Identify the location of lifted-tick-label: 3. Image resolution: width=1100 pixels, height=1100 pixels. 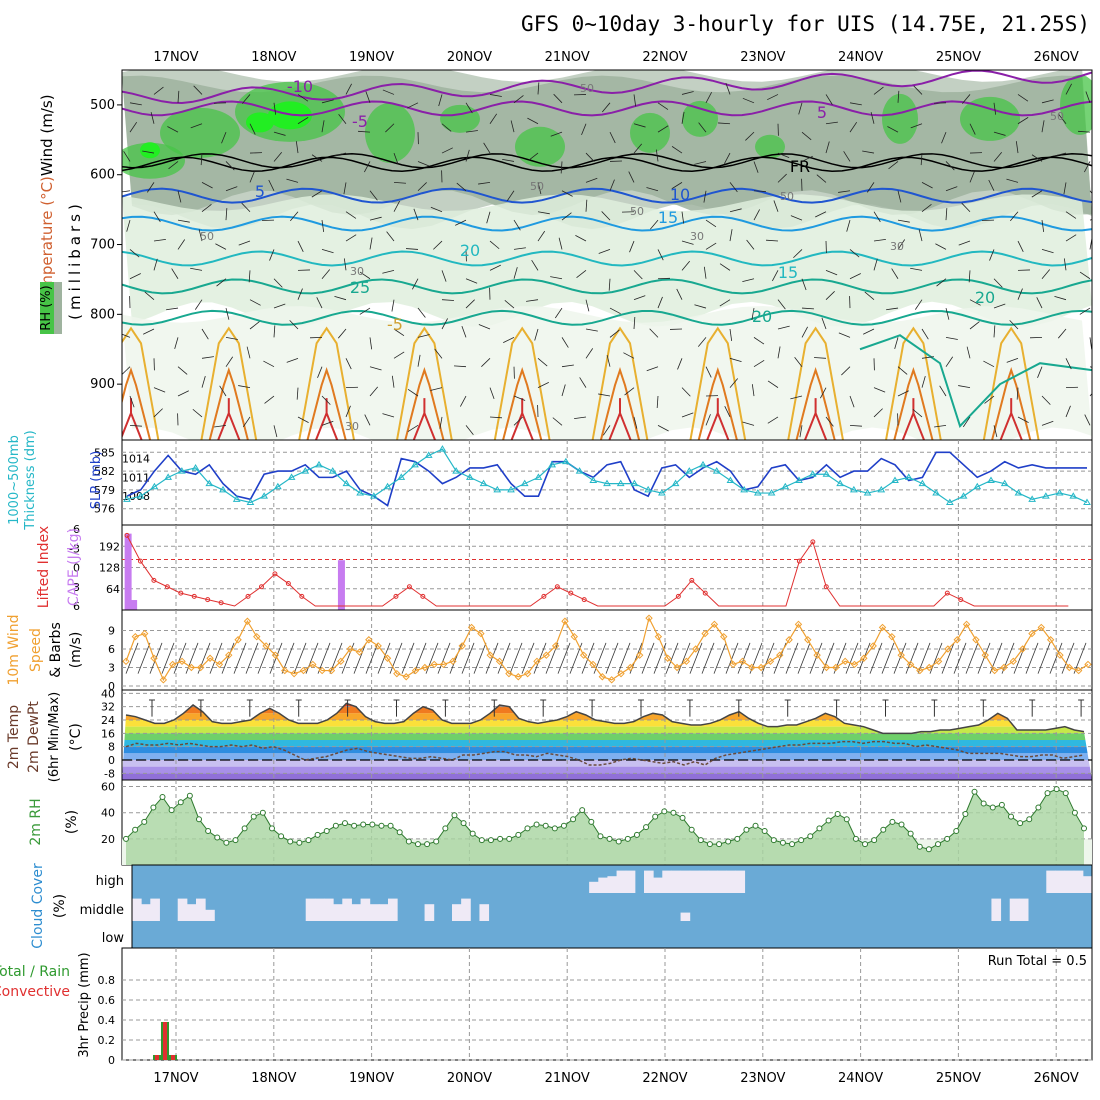
(76, 587).